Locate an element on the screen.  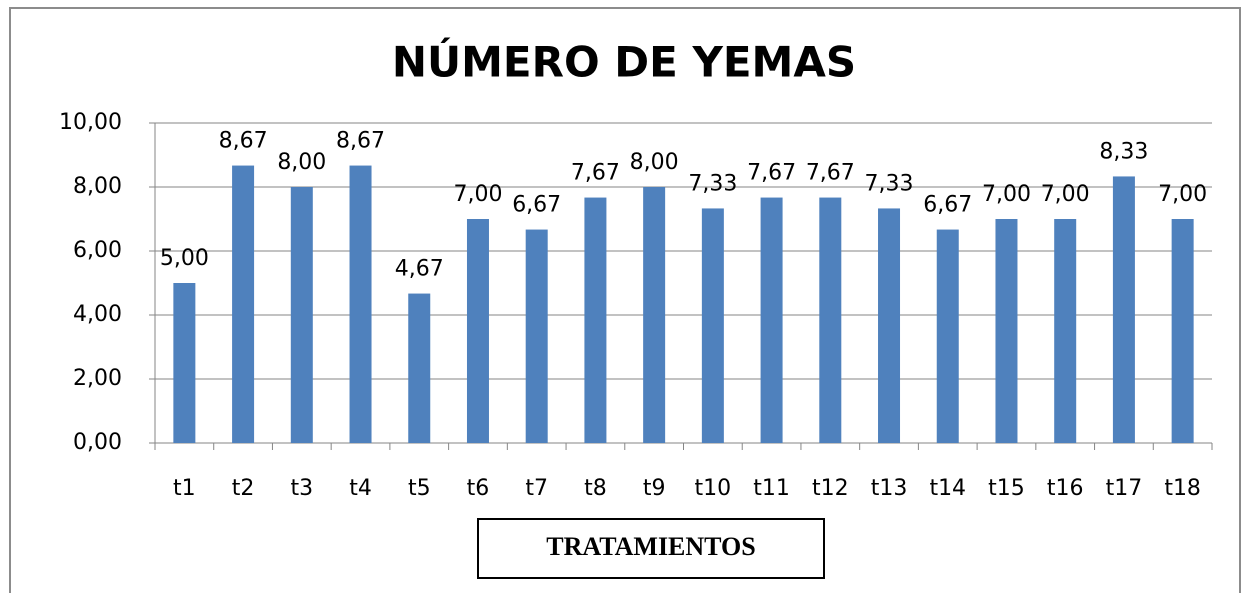
x-tick-label: t9 is located at coordinates (654, 488).